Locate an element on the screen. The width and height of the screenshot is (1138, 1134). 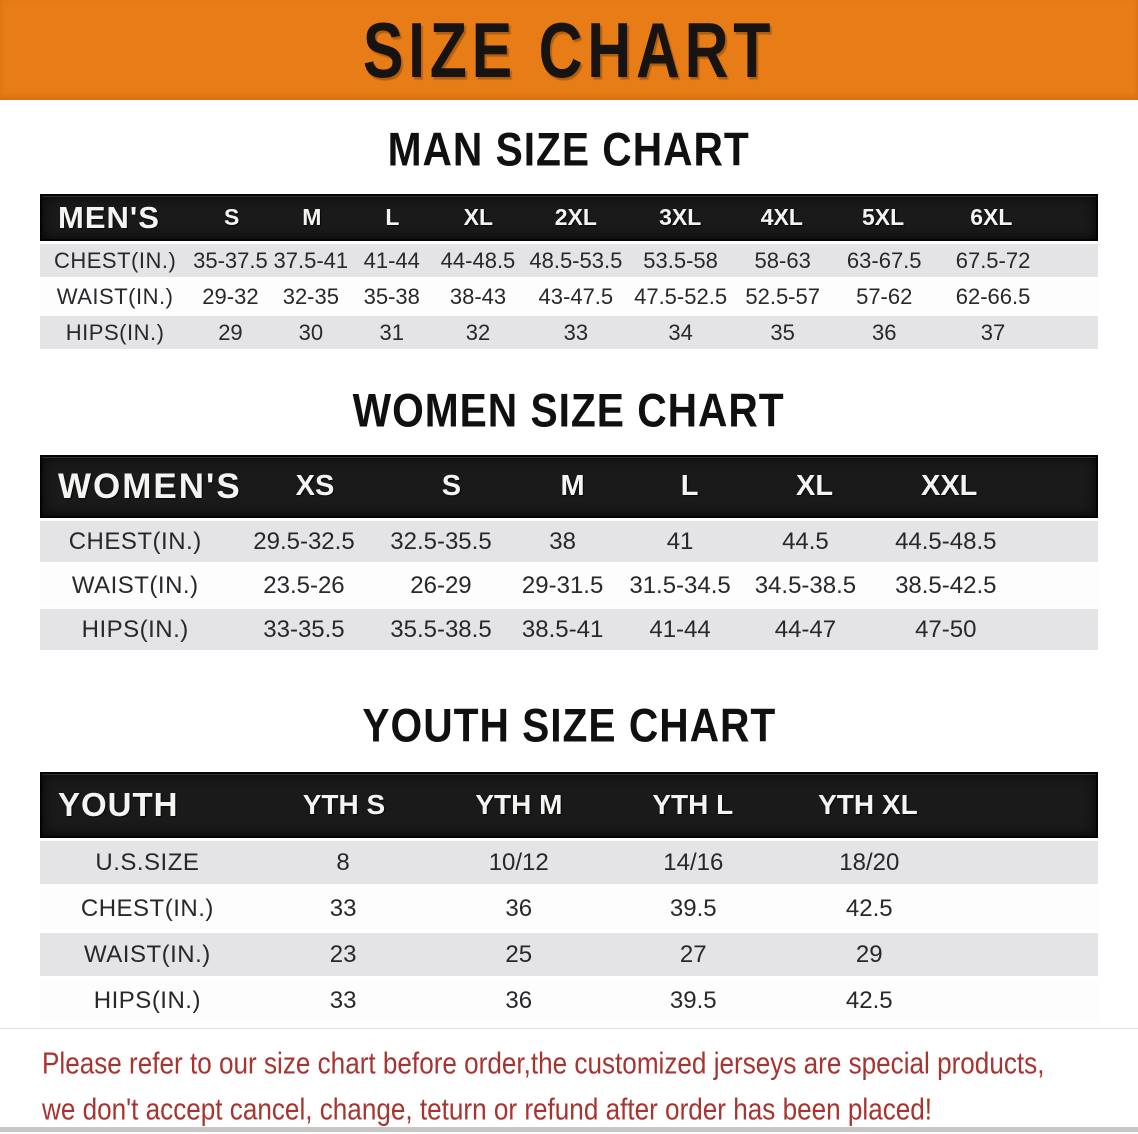
cell-value: 38.5-42.5 is located at coordinates (946, 585).